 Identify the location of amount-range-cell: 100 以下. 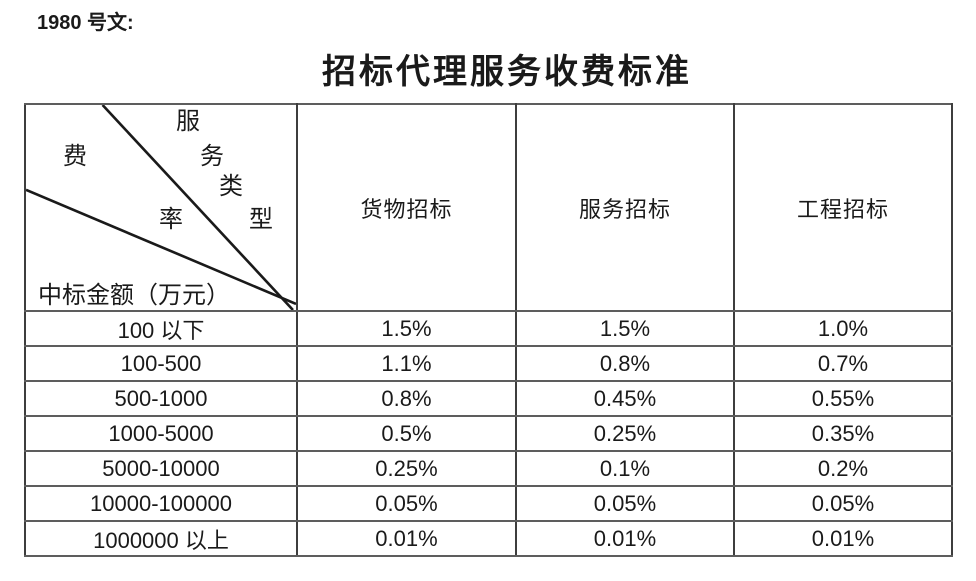
(161, 328).